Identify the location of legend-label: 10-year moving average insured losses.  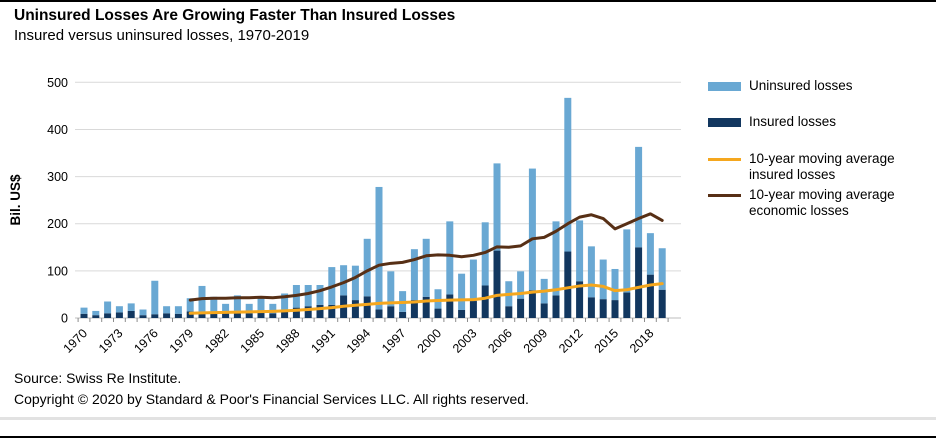
(822, 166).